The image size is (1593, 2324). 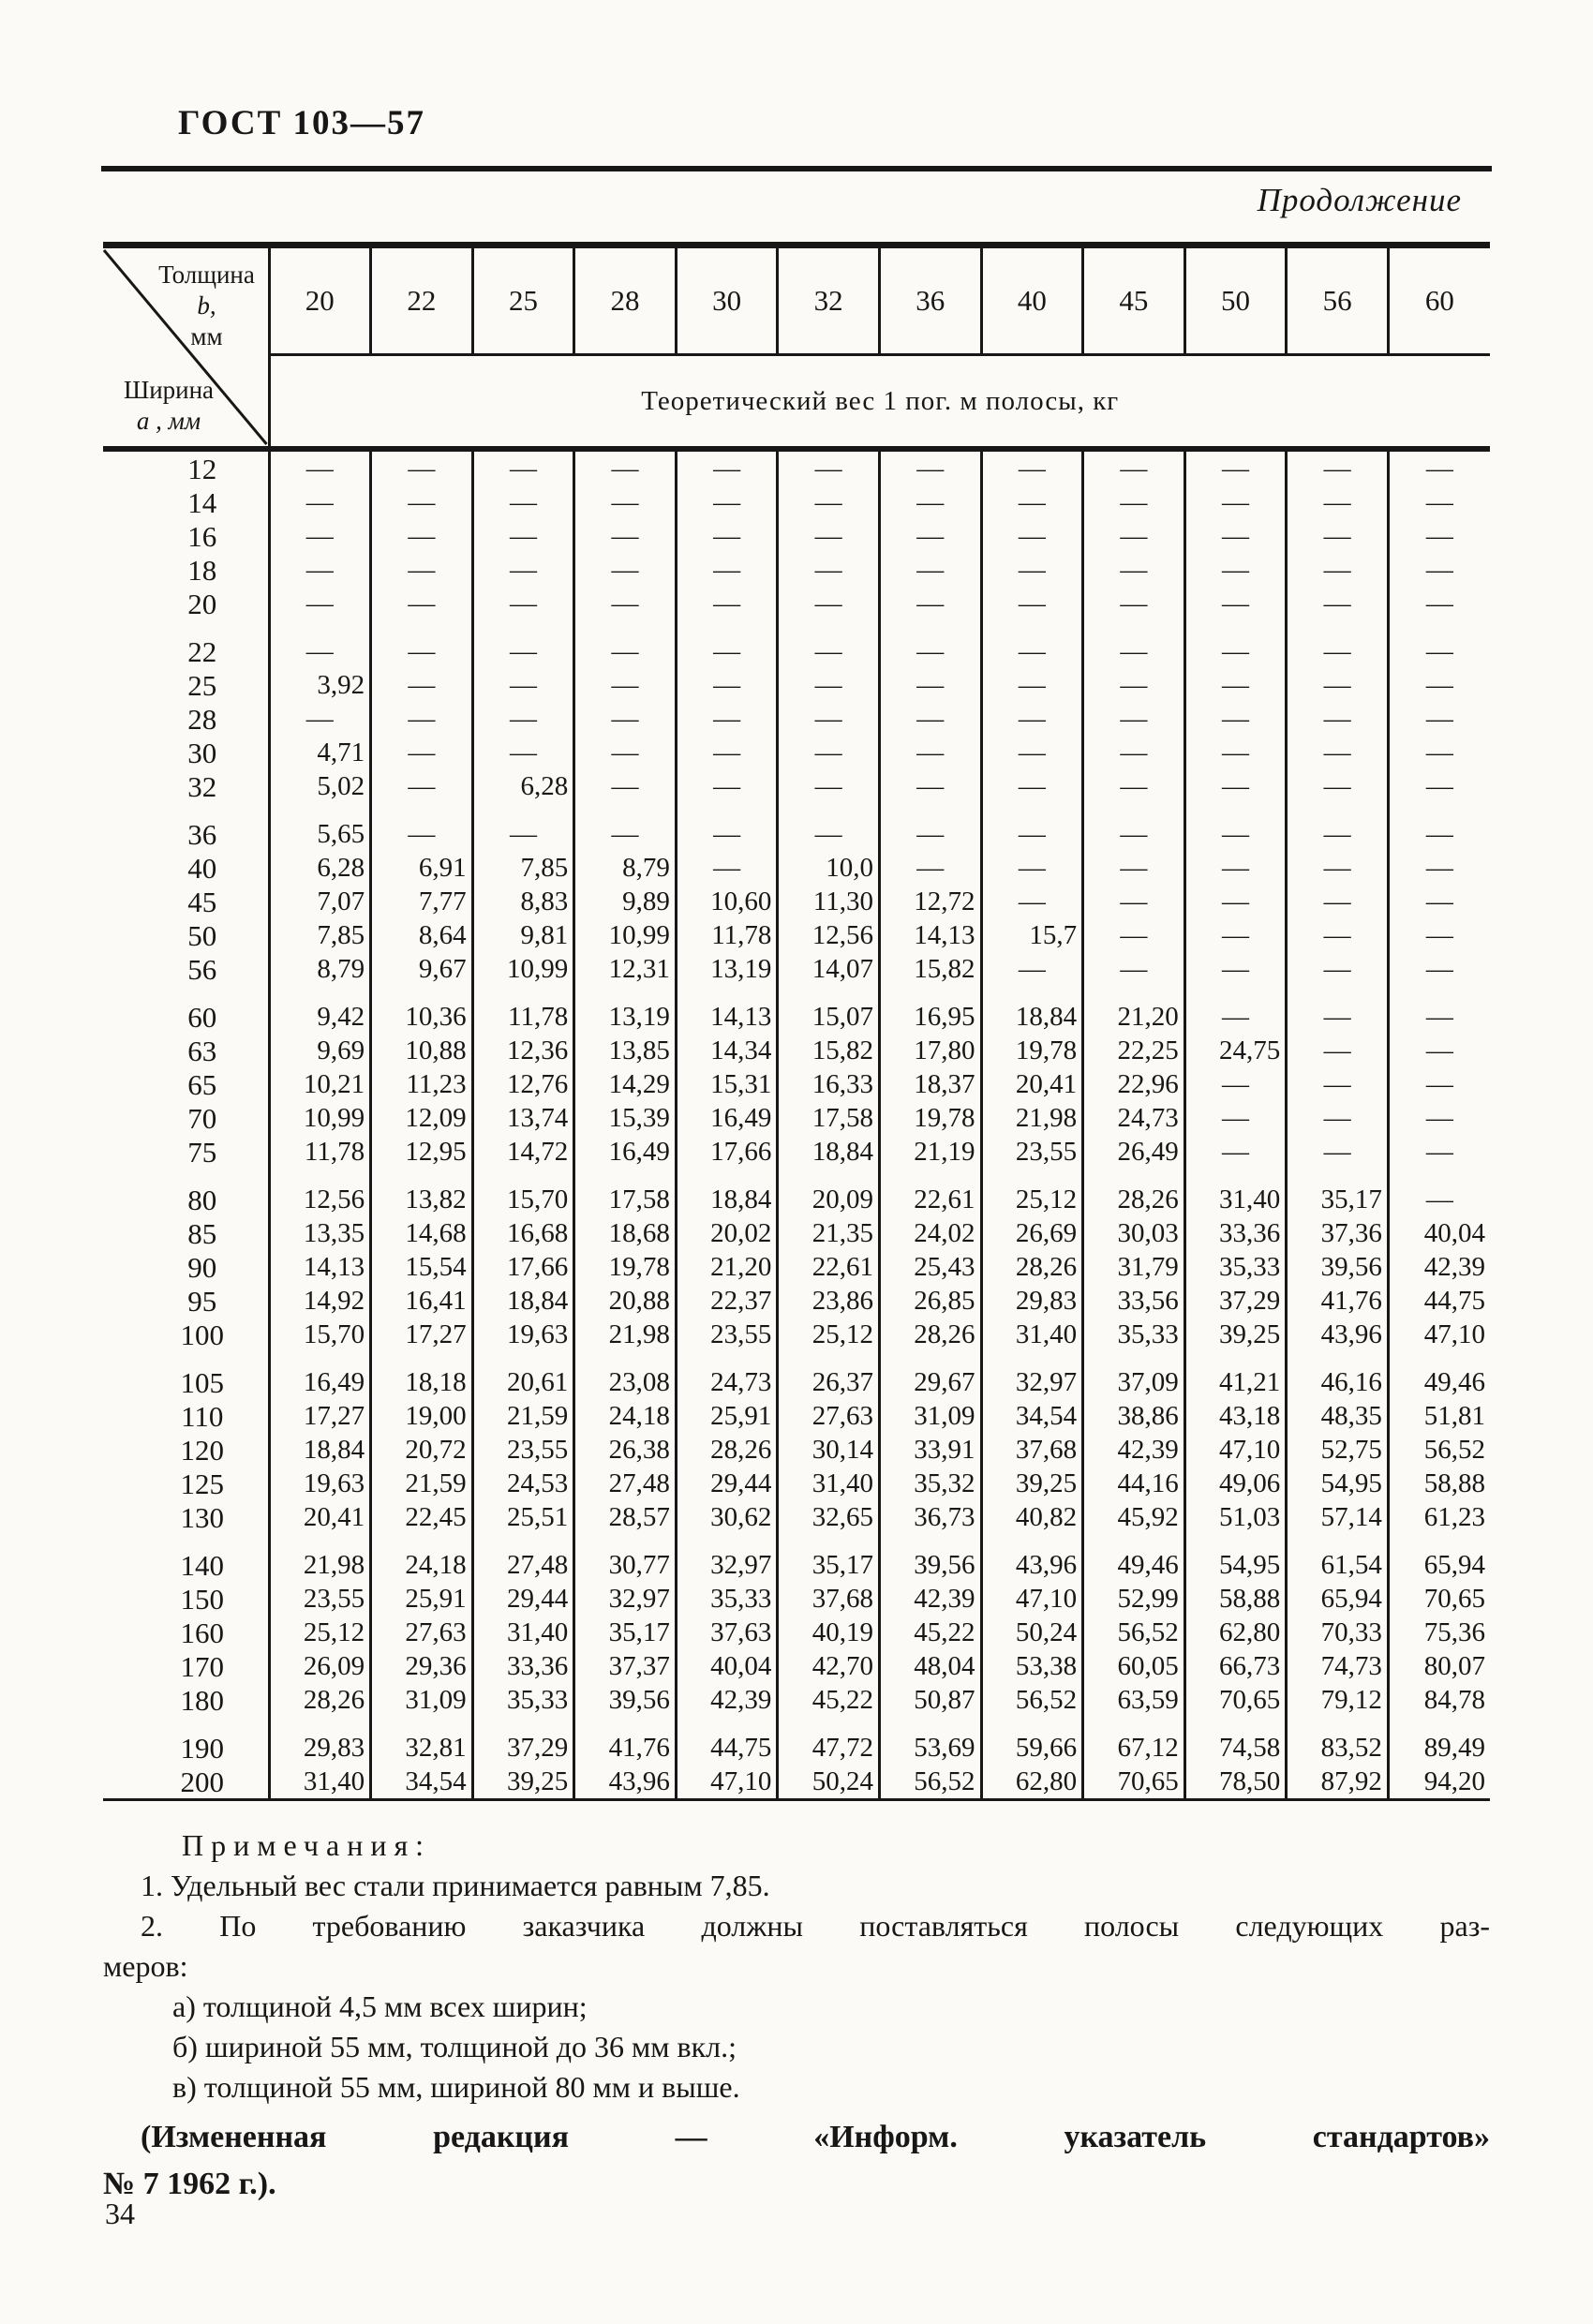 What do you see at coordinates (421, 1632) in the screenshot?
I see `weight-cell: 27,63` at bounding box center [421, 1632].